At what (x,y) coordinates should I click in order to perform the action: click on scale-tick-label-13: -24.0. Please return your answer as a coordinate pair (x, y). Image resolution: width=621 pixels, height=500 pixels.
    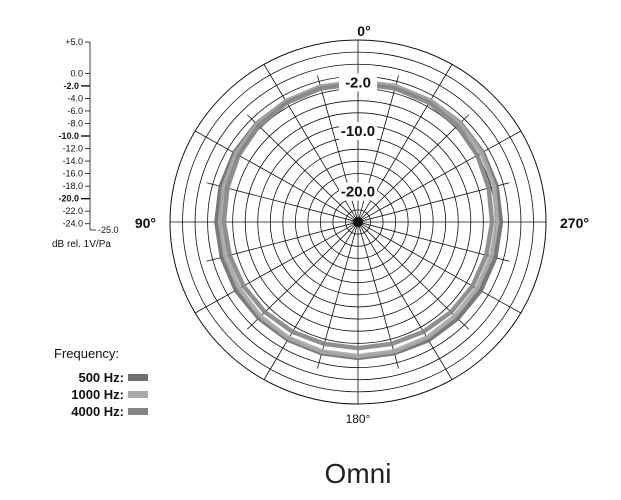
    Looking at the image, I should click on (72, 224).